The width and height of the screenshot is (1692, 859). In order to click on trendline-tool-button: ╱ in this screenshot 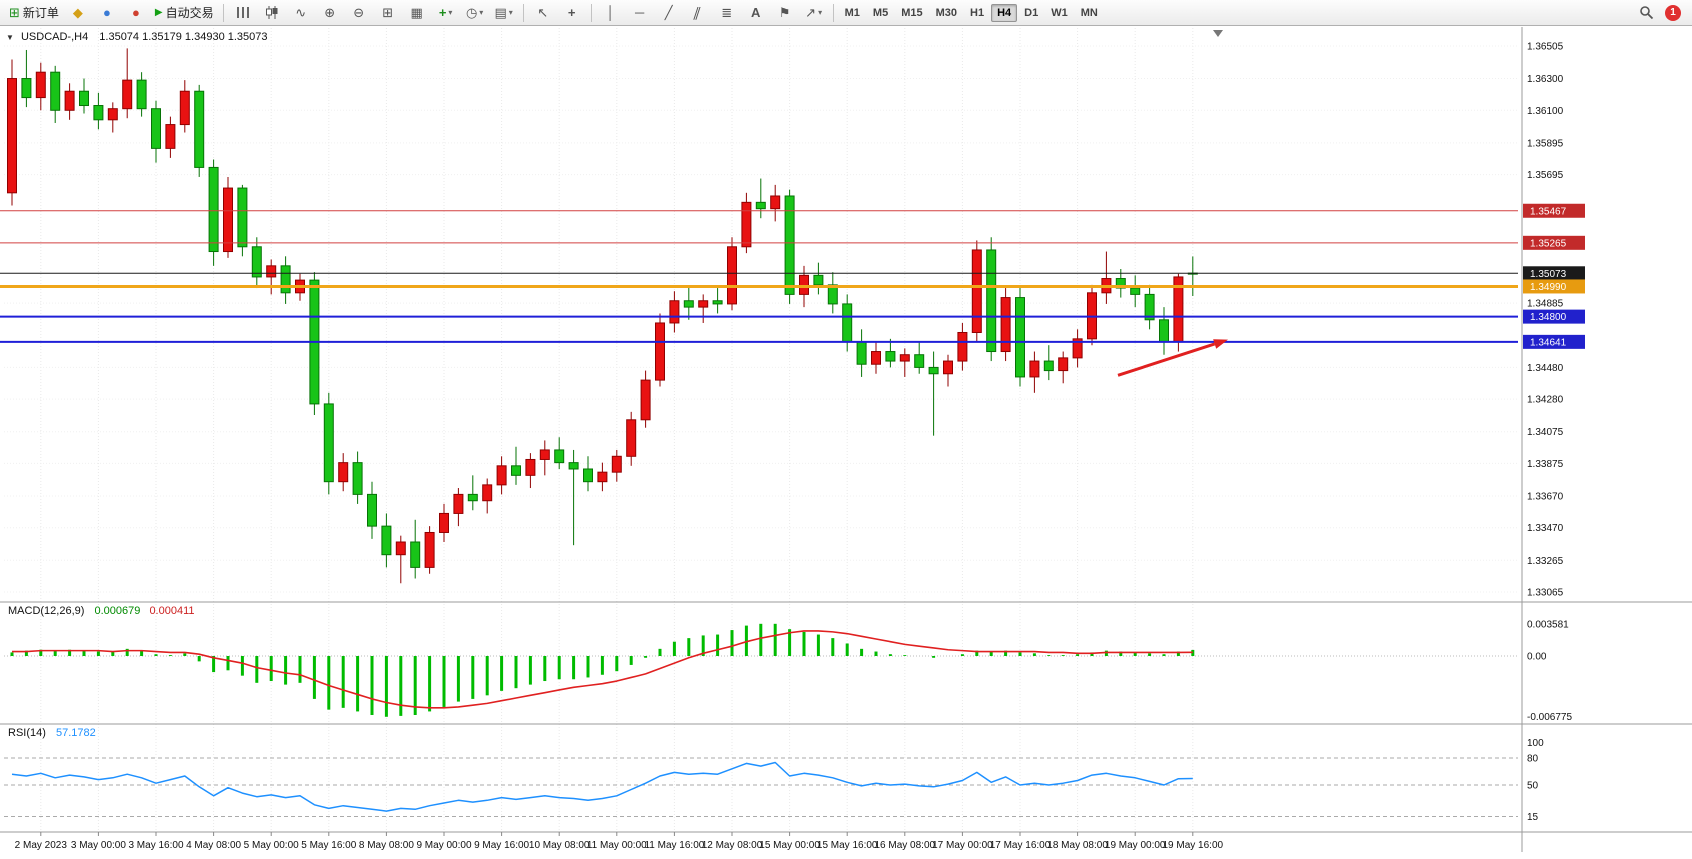, I will do `click(669, 13)`.